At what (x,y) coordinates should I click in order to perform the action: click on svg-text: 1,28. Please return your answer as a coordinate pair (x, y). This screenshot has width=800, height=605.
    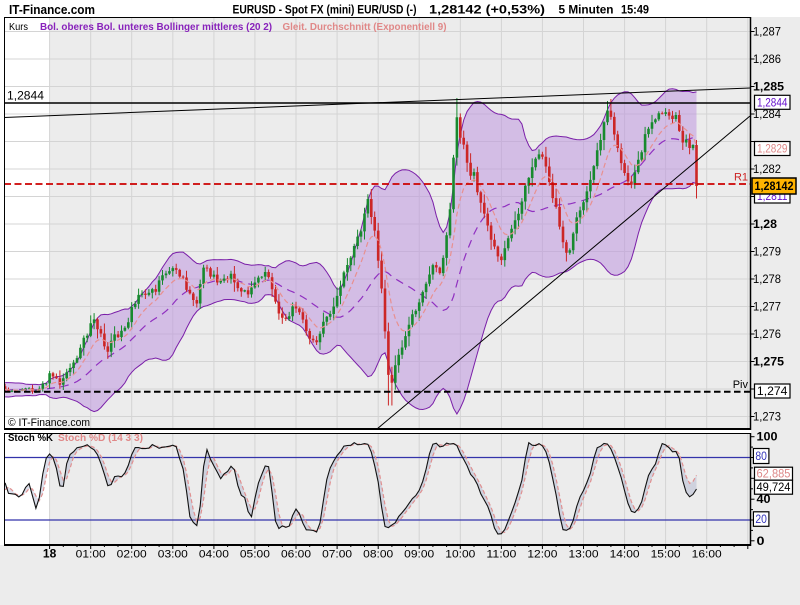
    Looking at the image, I should click on (765, 225).